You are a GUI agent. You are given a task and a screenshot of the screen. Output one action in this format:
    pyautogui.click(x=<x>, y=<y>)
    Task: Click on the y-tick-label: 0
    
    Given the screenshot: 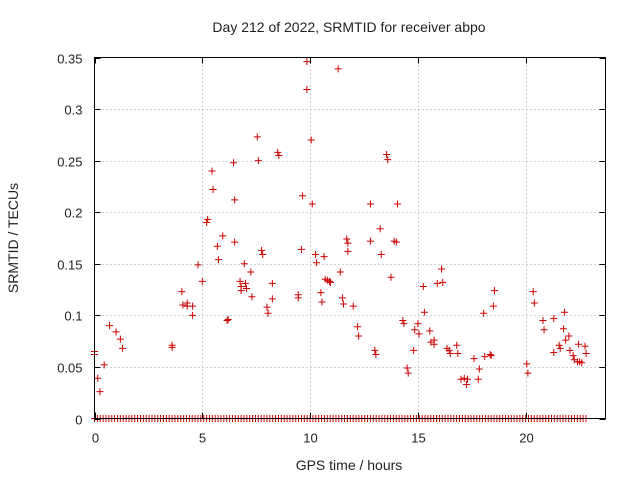 What is the action you would take?
    pyautogui.click(x=78, y=420)
    